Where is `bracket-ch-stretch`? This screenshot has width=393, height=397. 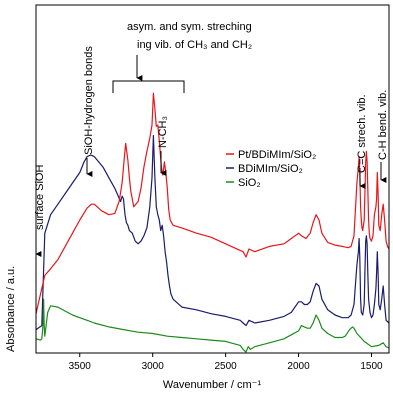 bracket-ch-stretch is located at coordinates (148, 87).